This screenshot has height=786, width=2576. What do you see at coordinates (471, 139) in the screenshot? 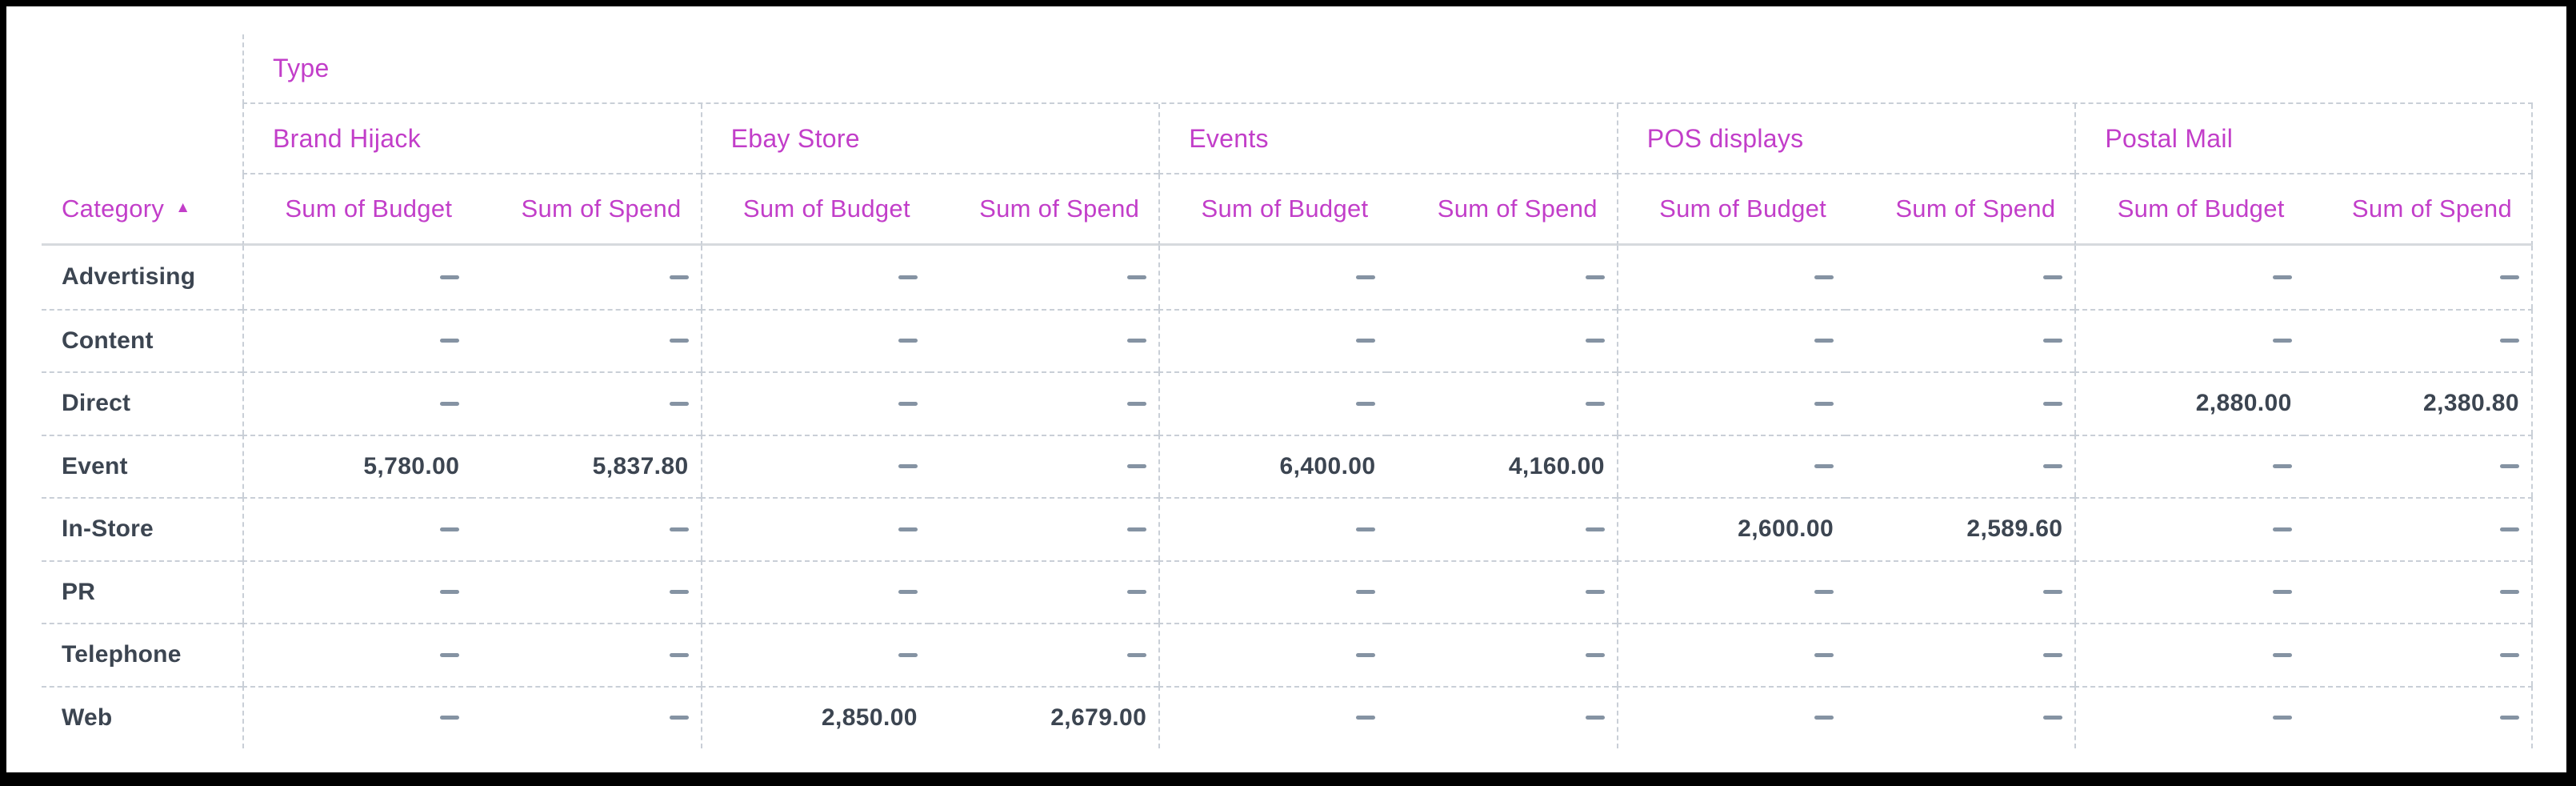
I see `group-header-brand-hijack: Brand Hijack` at bounding box center [471, 139].